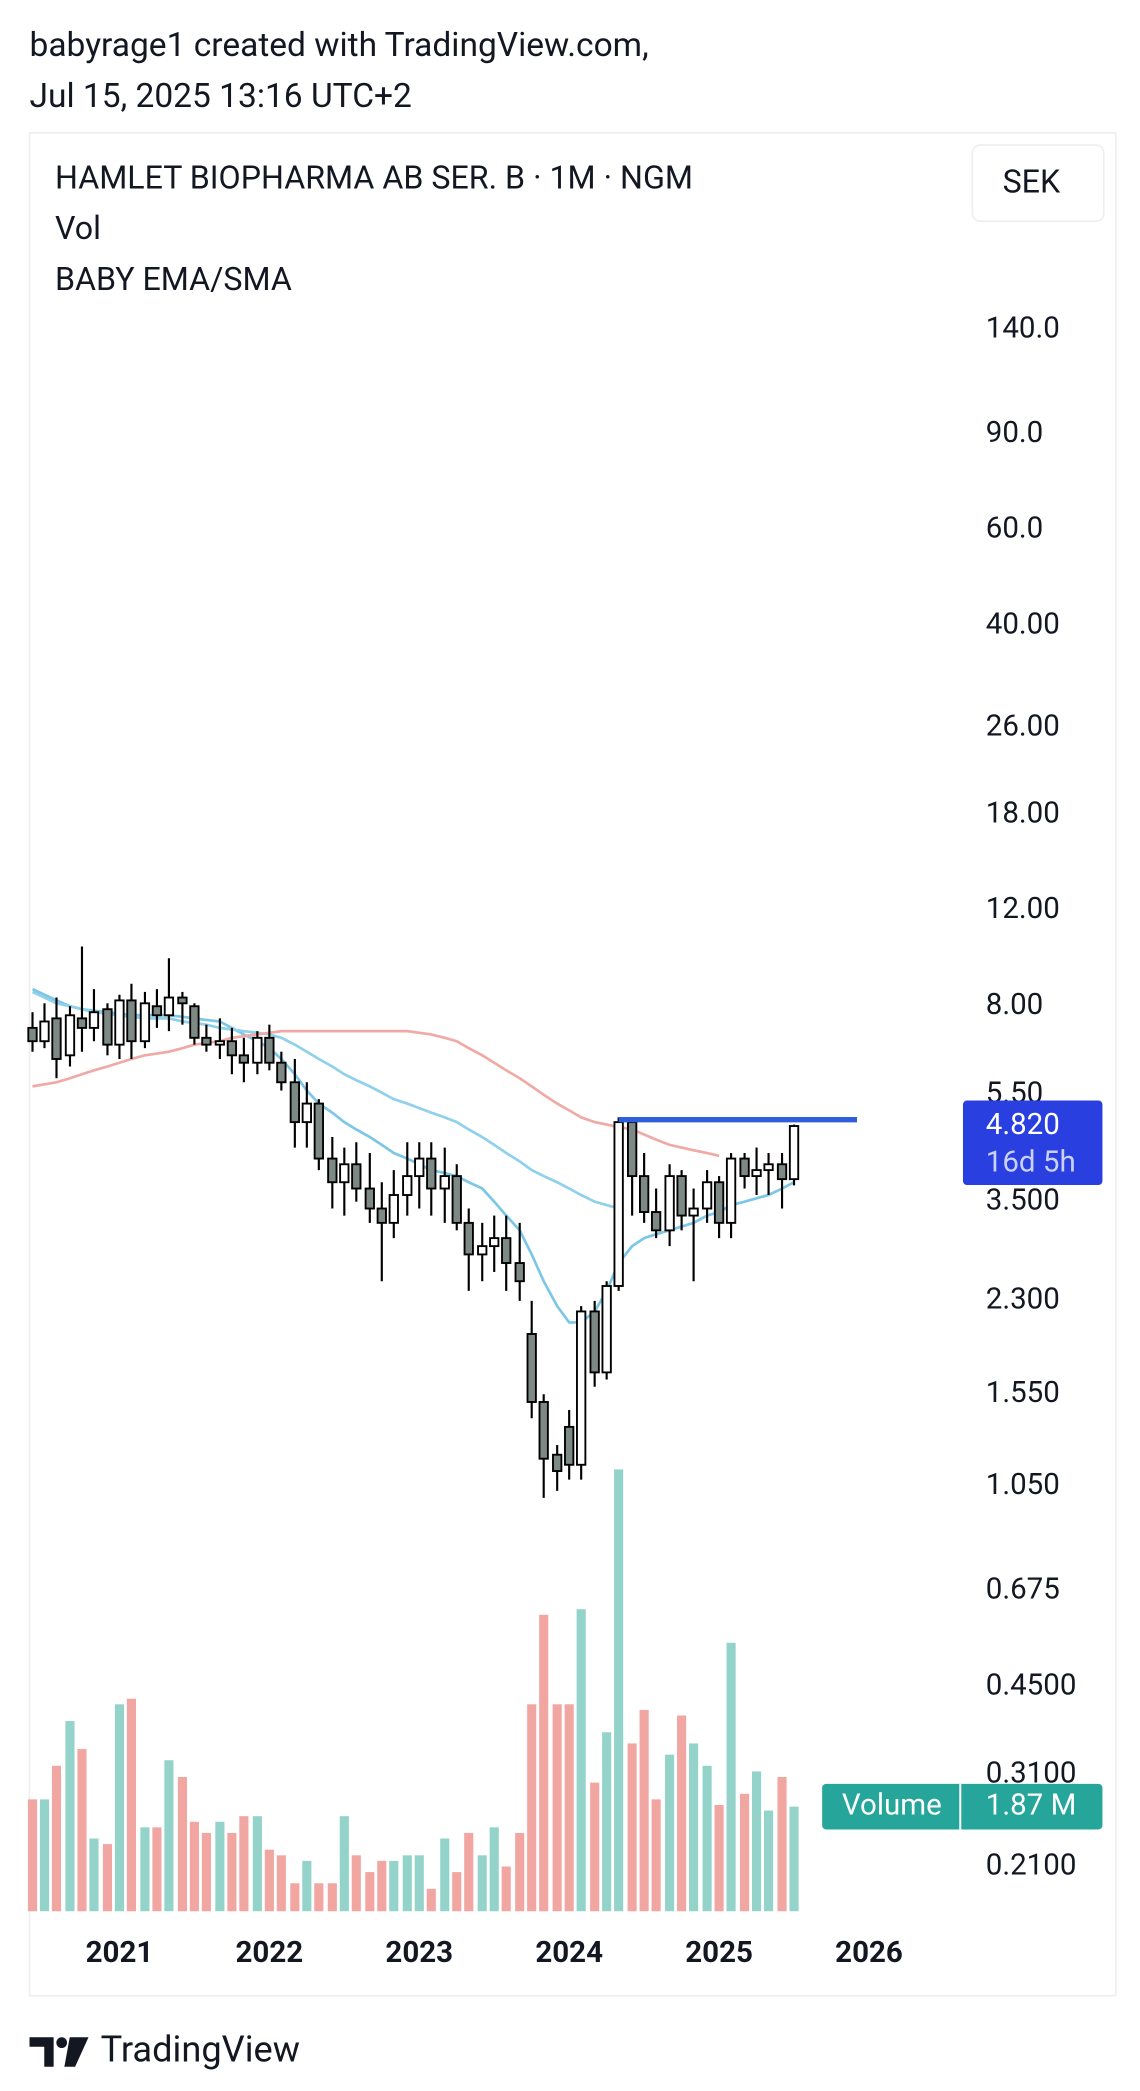 This screenshot has width=1140, height=2091. Describe the element at coordinates (374, 177) in the screenshot. I see `chart-title: HAMLET BIOPHARMA AB SER. B · 1M · NGM` at that location.